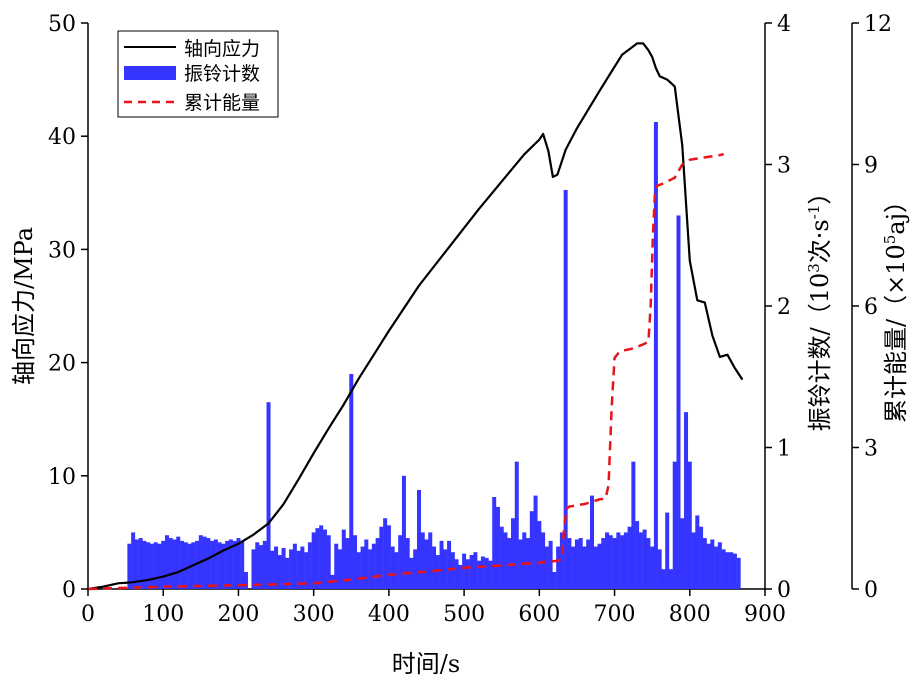 This screenshot has height=685, width=921. Describe the element at coordinates (62, 24) in the screenshot. I see `y-left-tick-label: 50` at that location.